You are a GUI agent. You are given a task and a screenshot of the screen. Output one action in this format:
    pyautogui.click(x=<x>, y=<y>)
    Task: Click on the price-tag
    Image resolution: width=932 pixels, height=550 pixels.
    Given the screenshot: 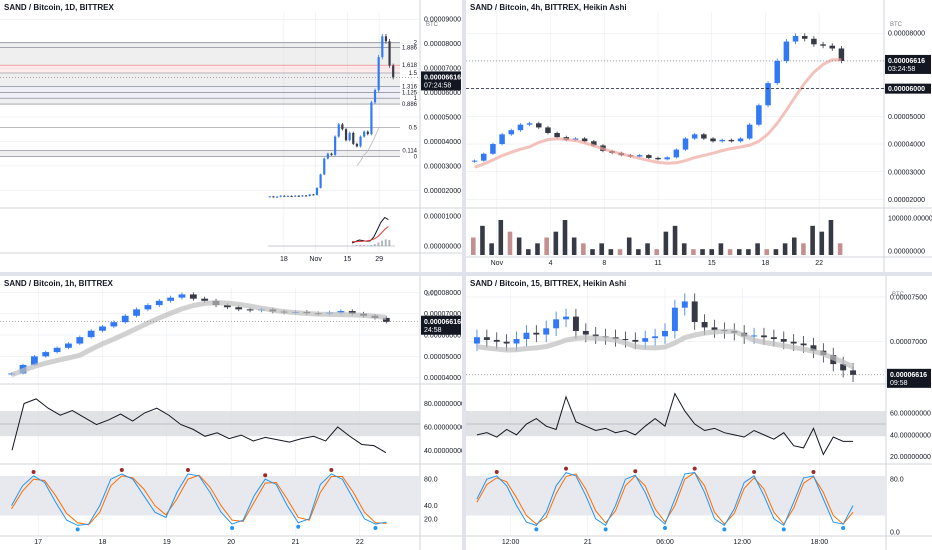 What is the action you would take?
    pyautogui.click(x=441, y=325)
    